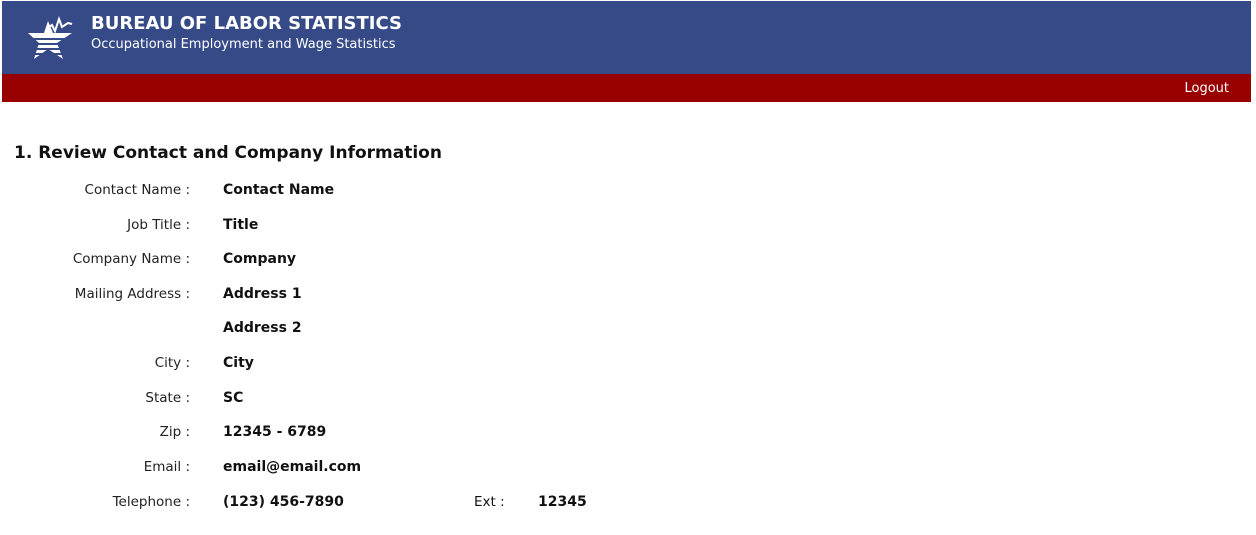 Image resolution: width=1256 pixels, height=535 pixels. Describe the element at coordinates (260, 259) in the screenshot. I see `field-value: Company` at that location.